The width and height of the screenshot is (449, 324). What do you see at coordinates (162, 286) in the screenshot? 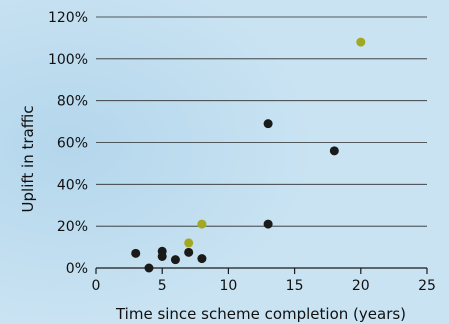
I see `x-tick-label: 5` at bounding box center [162, 286].